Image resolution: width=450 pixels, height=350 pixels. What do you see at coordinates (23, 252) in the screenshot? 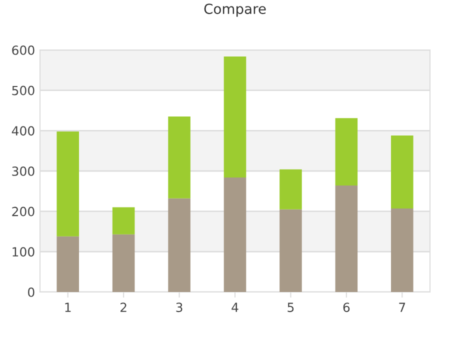
I see `y-tick-label: 100` at bounding box center [23, 252].